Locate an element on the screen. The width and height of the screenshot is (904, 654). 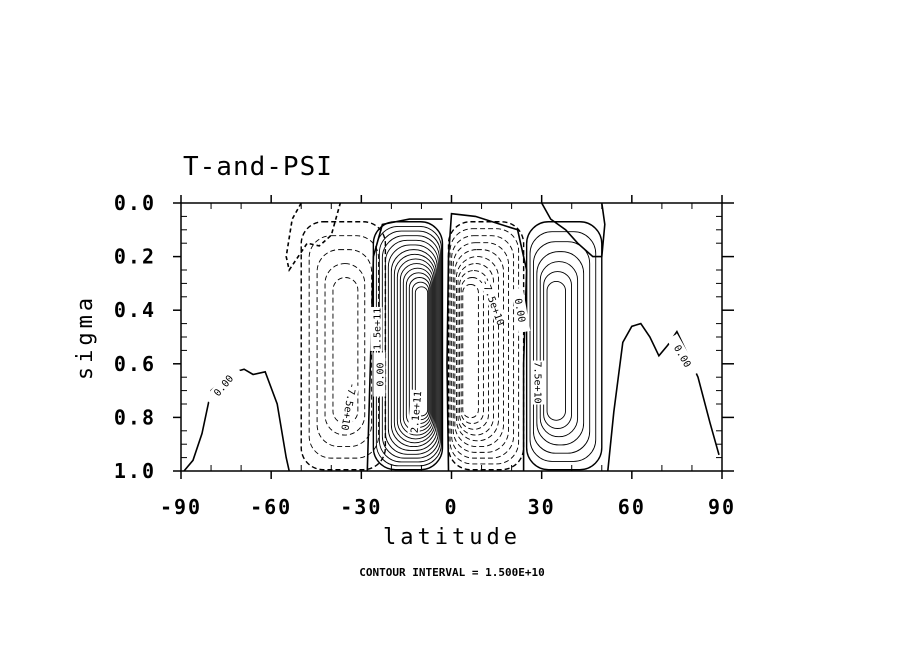
contour-lines is located at coordinates (451, 346).